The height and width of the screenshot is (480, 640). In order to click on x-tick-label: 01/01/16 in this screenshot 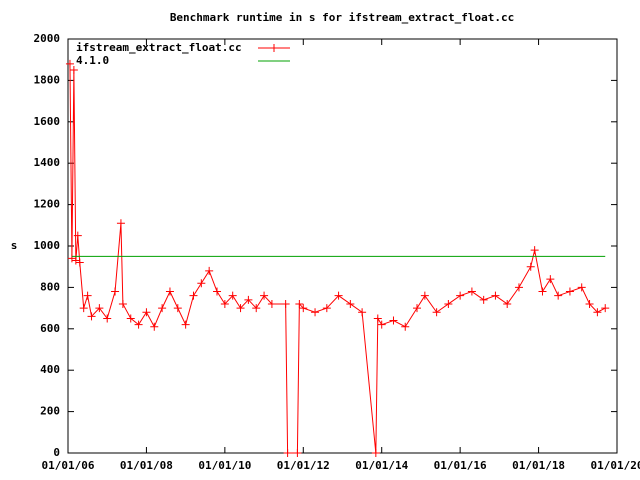, I will do `click(460, 465)`.